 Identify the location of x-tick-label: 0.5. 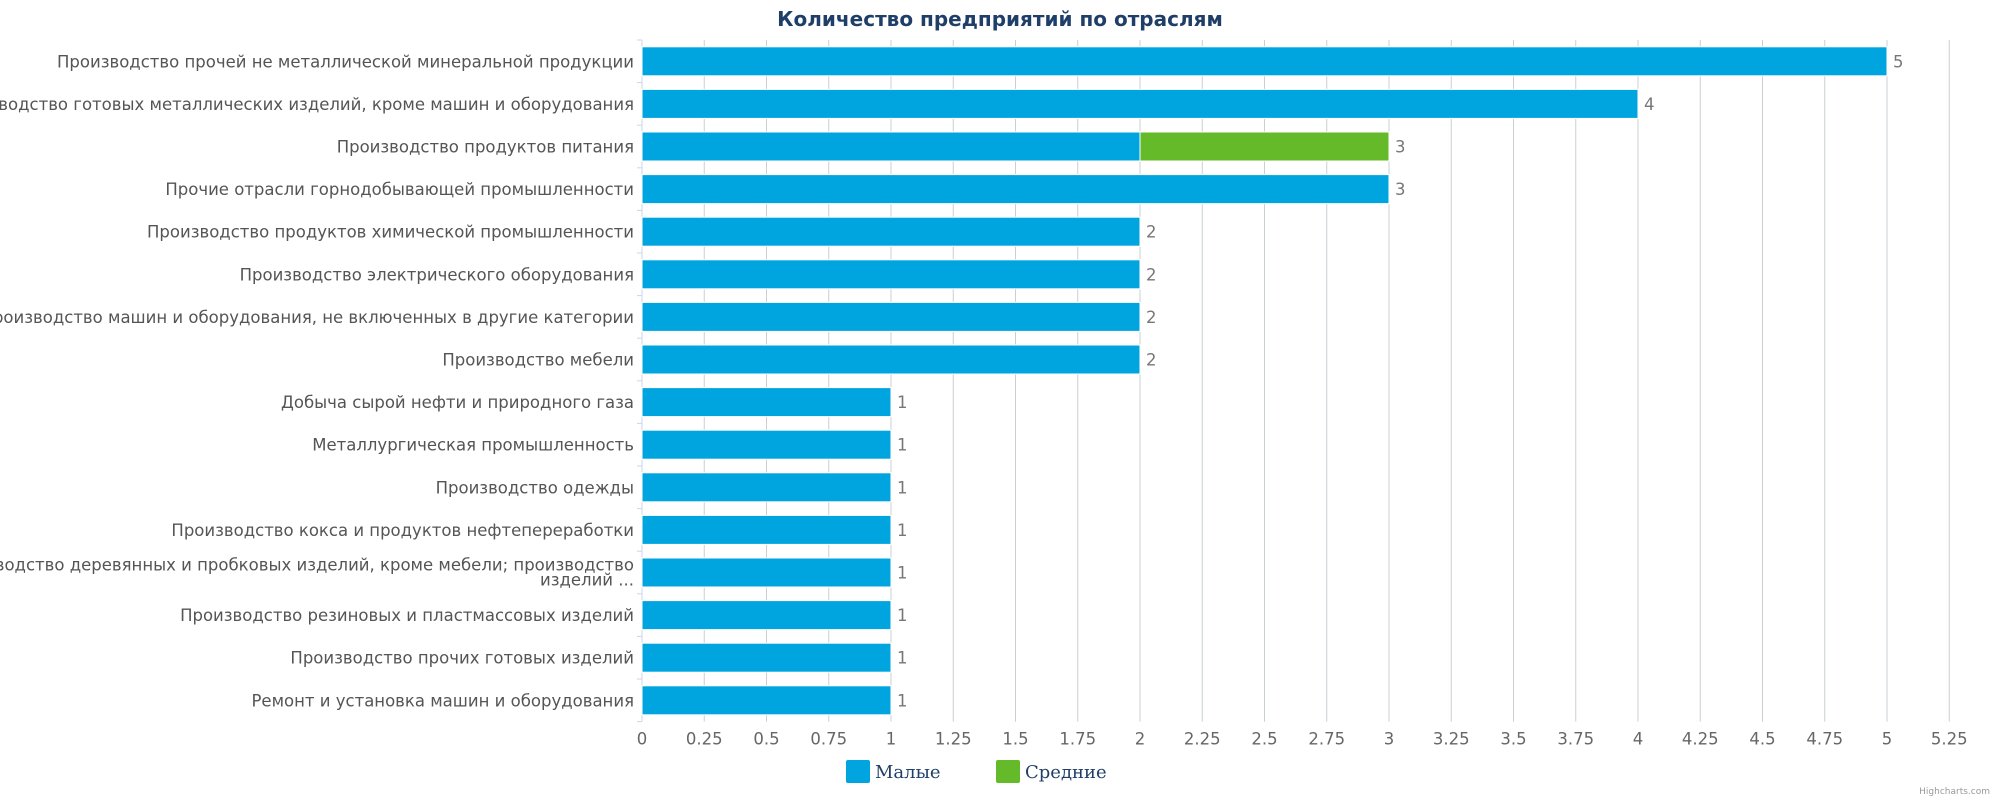
(766, 739).